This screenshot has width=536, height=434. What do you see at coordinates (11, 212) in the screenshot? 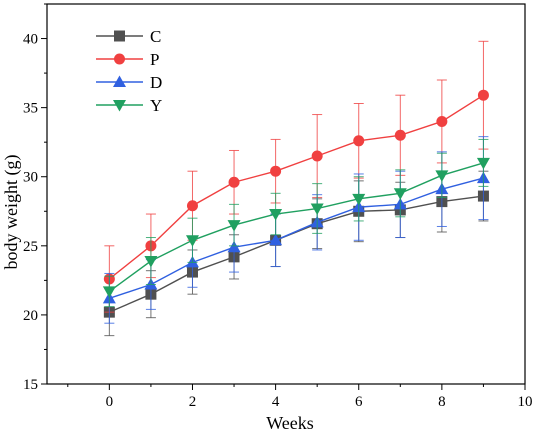
I see `y-axis-title: body weight (g)` at bounding box center [11, 212].